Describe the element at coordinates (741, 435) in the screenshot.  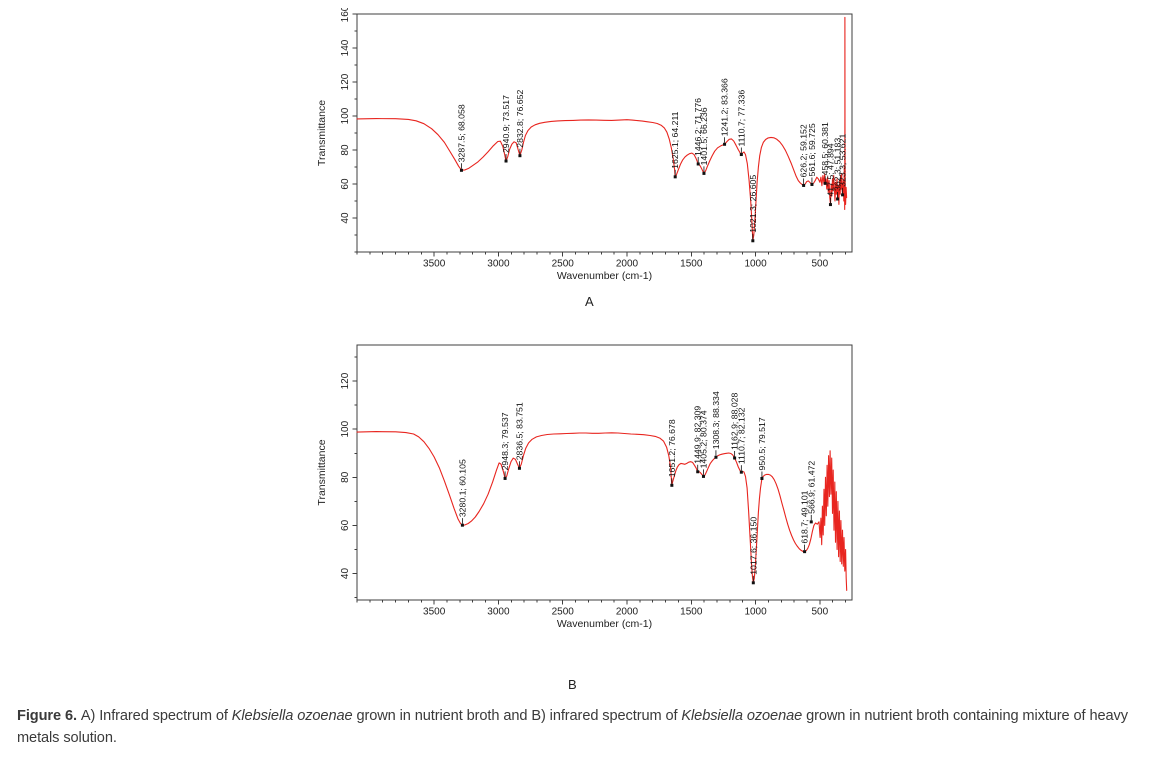
I see `svg-text: 1110.7; 82.132` at that location.